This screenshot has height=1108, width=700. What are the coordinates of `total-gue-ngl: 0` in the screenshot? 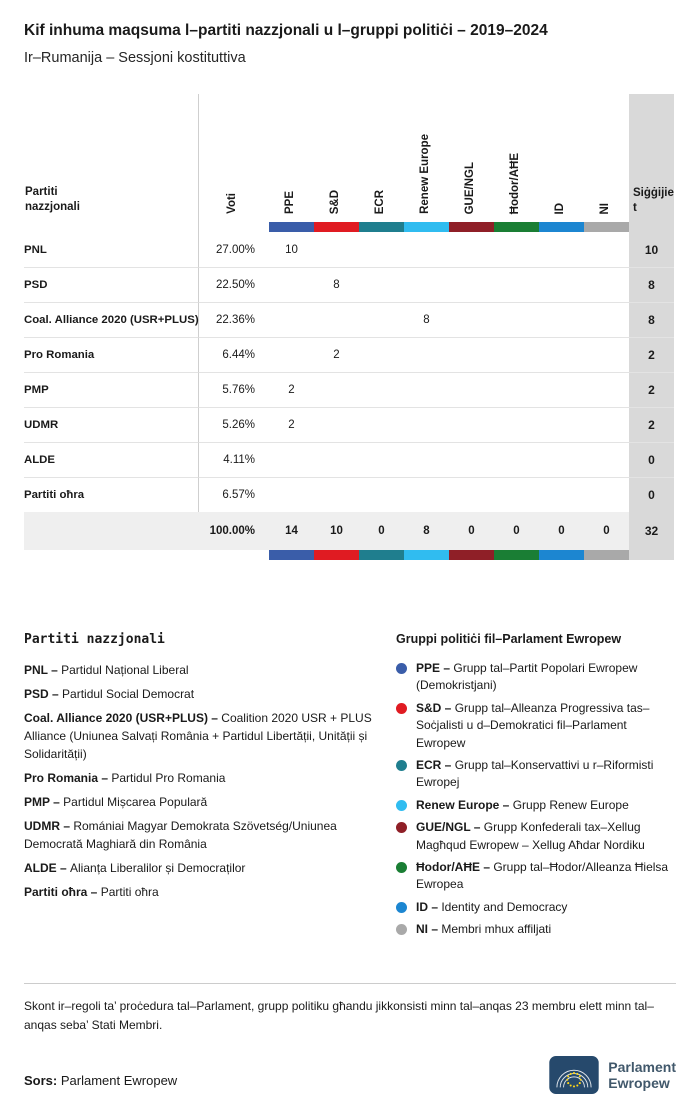 It's located at (471, 531).